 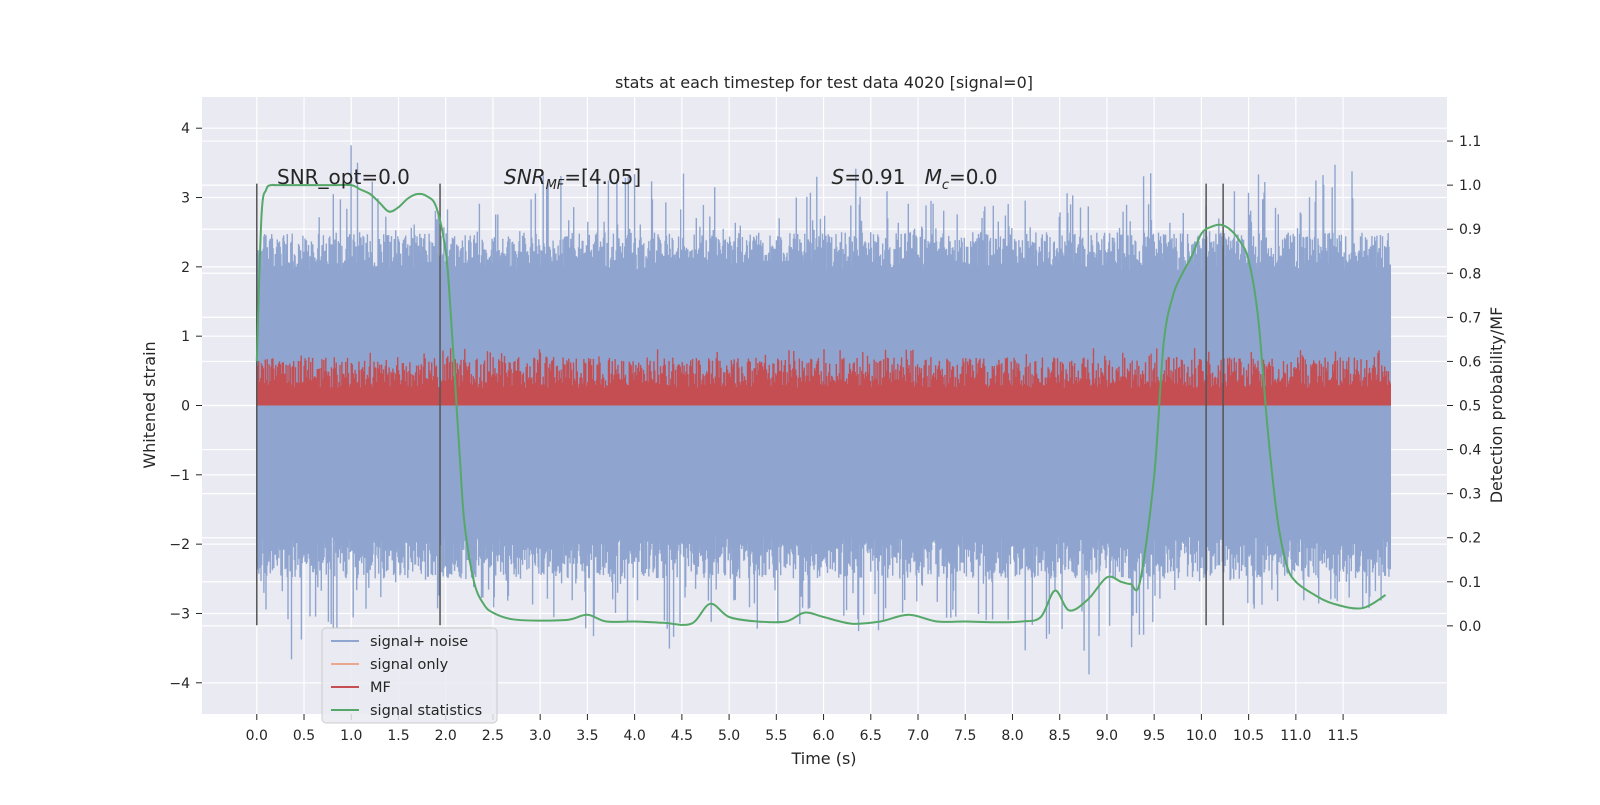 What do you see at coordinates (446, 736) in the screenshot?
I see `x-tick-label: 2.0` at bounding box center [446, 736].